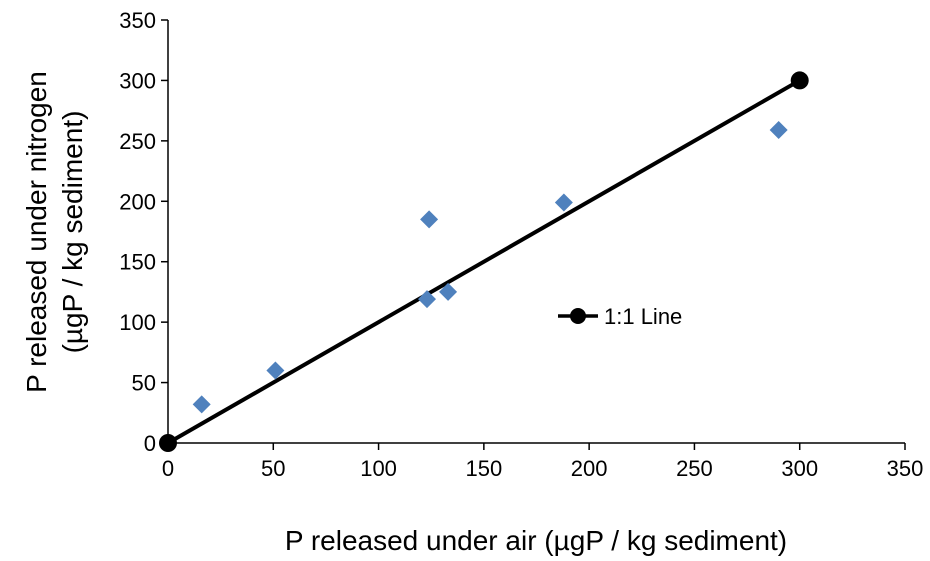  I want to click on legend: 1:1 Line, so click(620, 316).